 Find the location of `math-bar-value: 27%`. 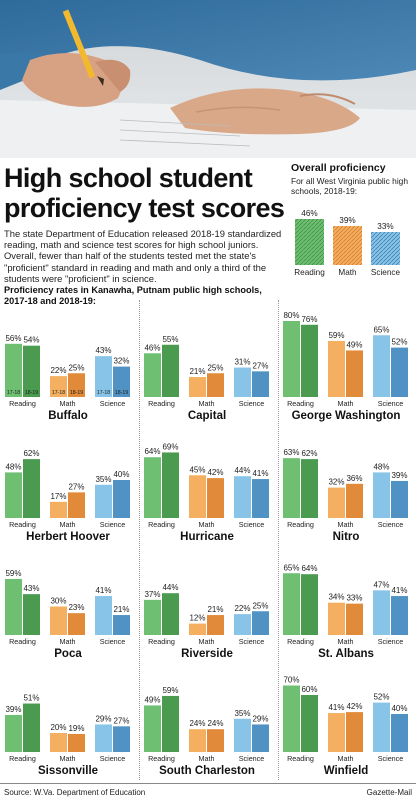

math-bar-value: 27% is located at coordinates (76, 486).